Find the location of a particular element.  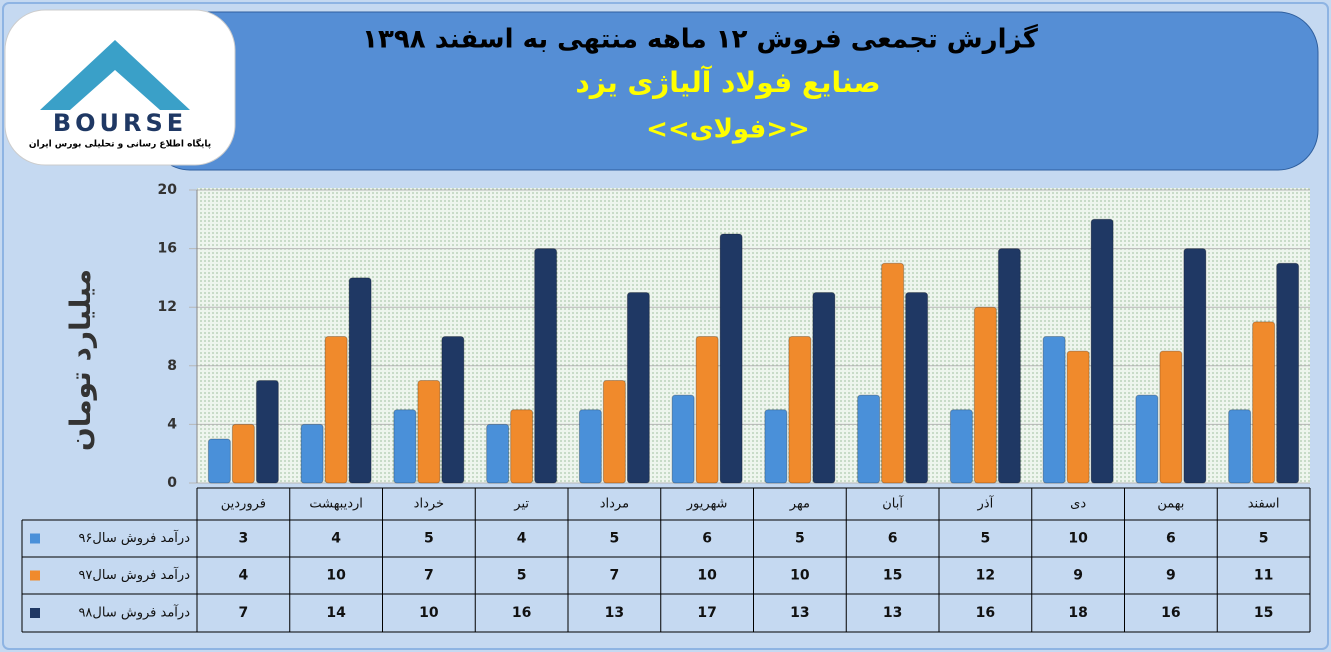

legend-label: درآمد فروش سال۹۶ is located at coordinates (134, 537).